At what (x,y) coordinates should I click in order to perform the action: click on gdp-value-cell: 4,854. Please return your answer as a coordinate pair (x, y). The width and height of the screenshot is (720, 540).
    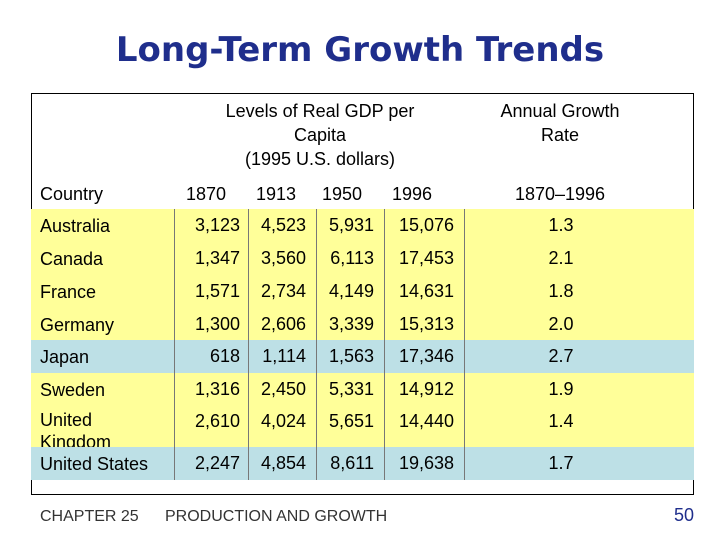
    Looking at the image, I should click on (283, 463).